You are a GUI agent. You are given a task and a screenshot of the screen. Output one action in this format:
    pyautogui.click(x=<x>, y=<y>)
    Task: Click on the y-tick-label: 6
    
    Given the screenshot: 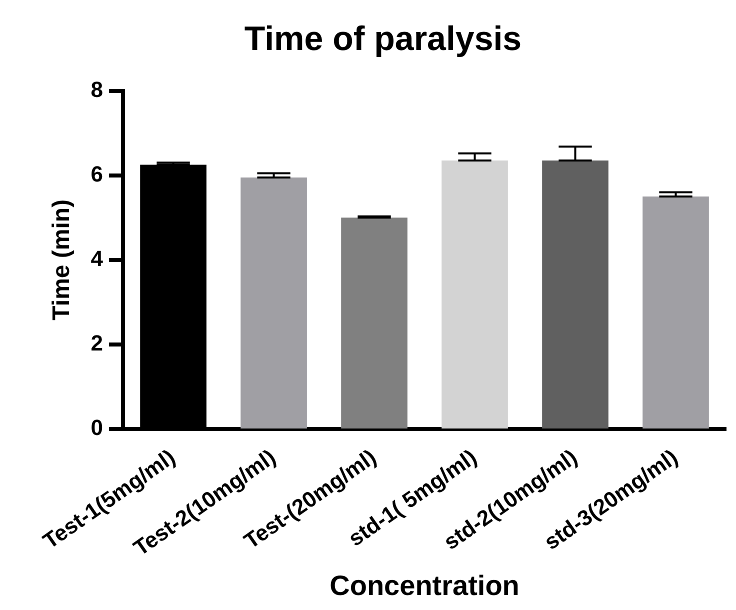 What is the action you would take?
    pyautogui.click(x=97, y=173)
    